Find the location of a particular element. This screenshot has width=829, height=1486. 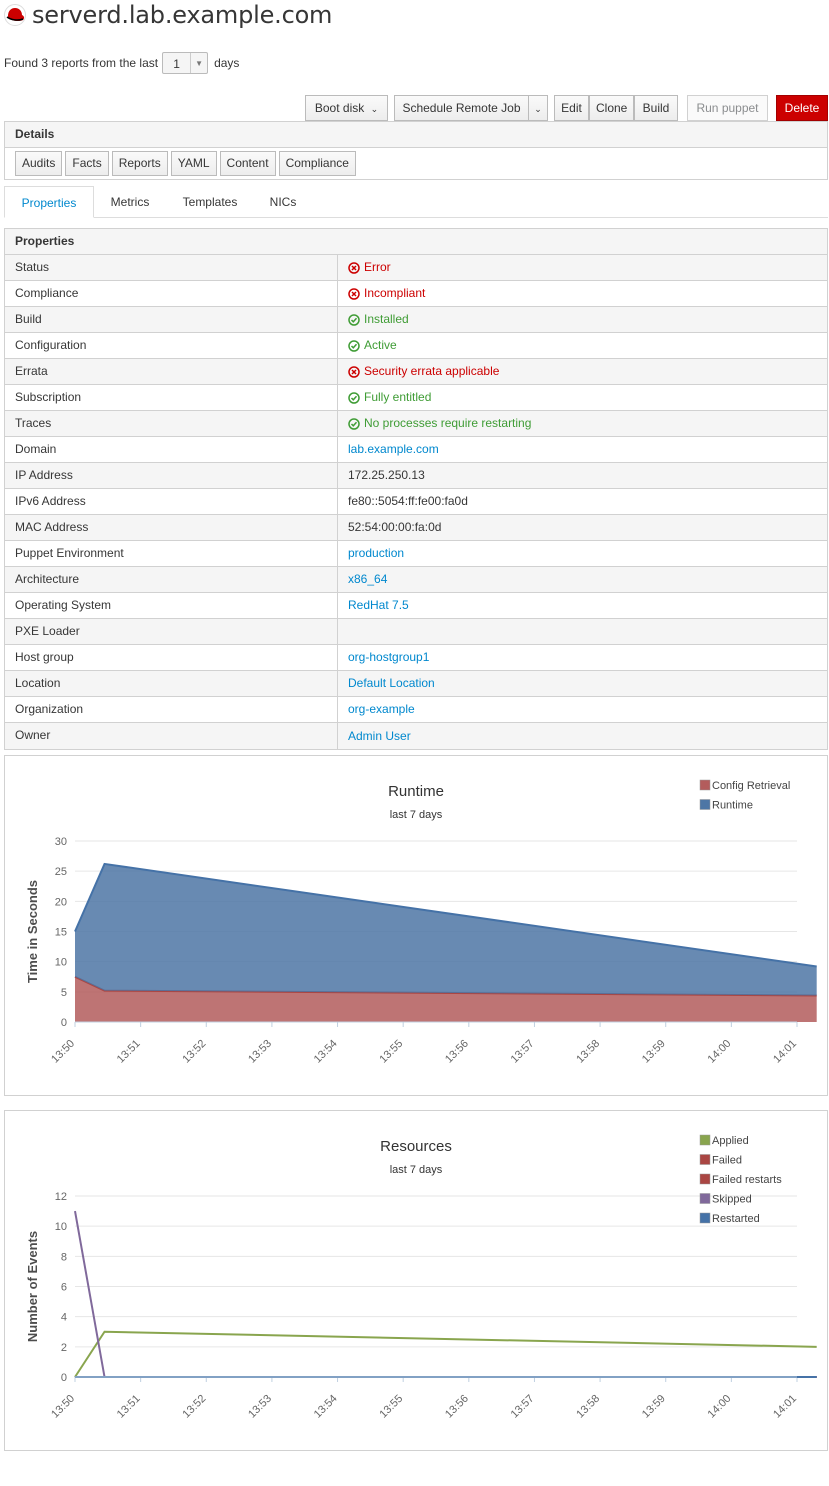

run-puppet-button: Run puppet is located at coordinates (727, 108).